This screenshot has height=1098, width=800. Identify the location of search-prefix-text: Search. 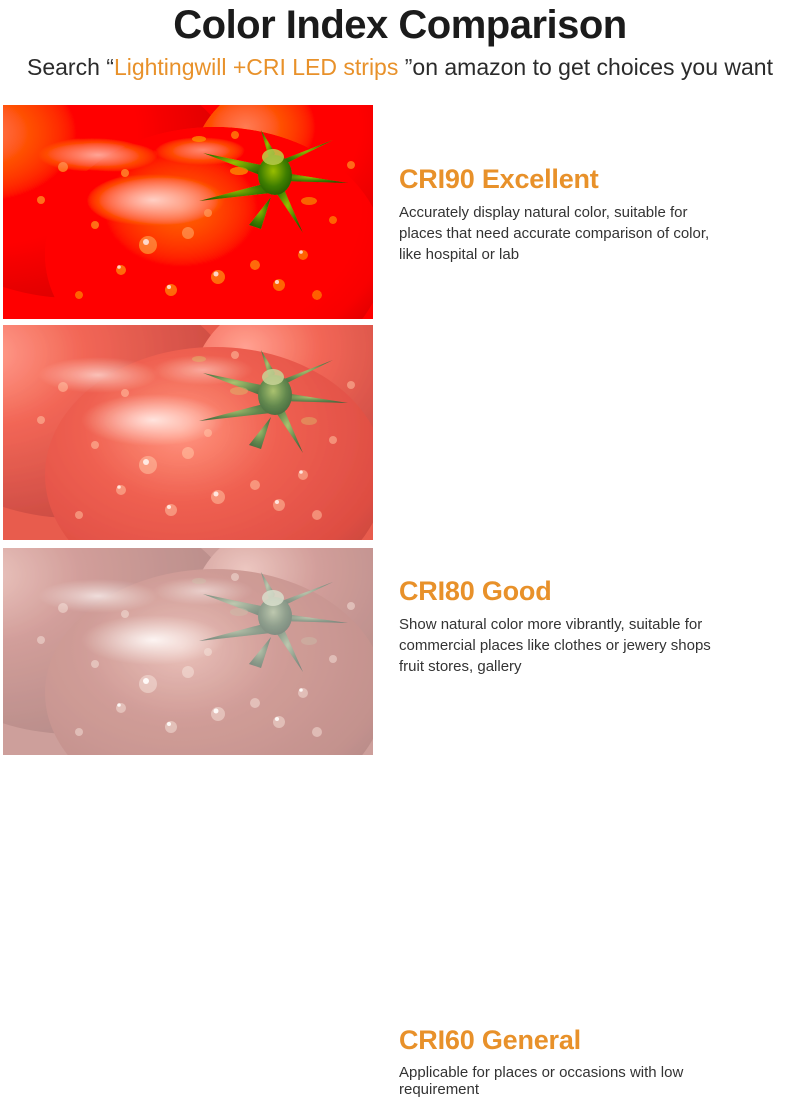
(67, 67).